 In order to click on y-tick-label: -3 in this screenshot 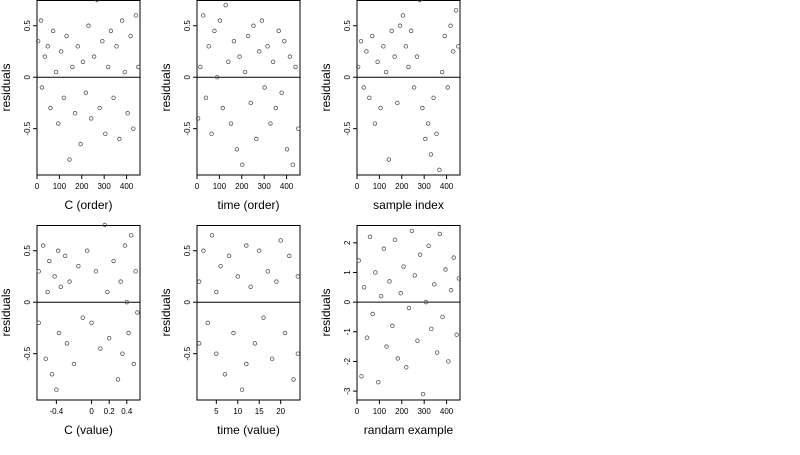, I will do `click(347, 391)`.